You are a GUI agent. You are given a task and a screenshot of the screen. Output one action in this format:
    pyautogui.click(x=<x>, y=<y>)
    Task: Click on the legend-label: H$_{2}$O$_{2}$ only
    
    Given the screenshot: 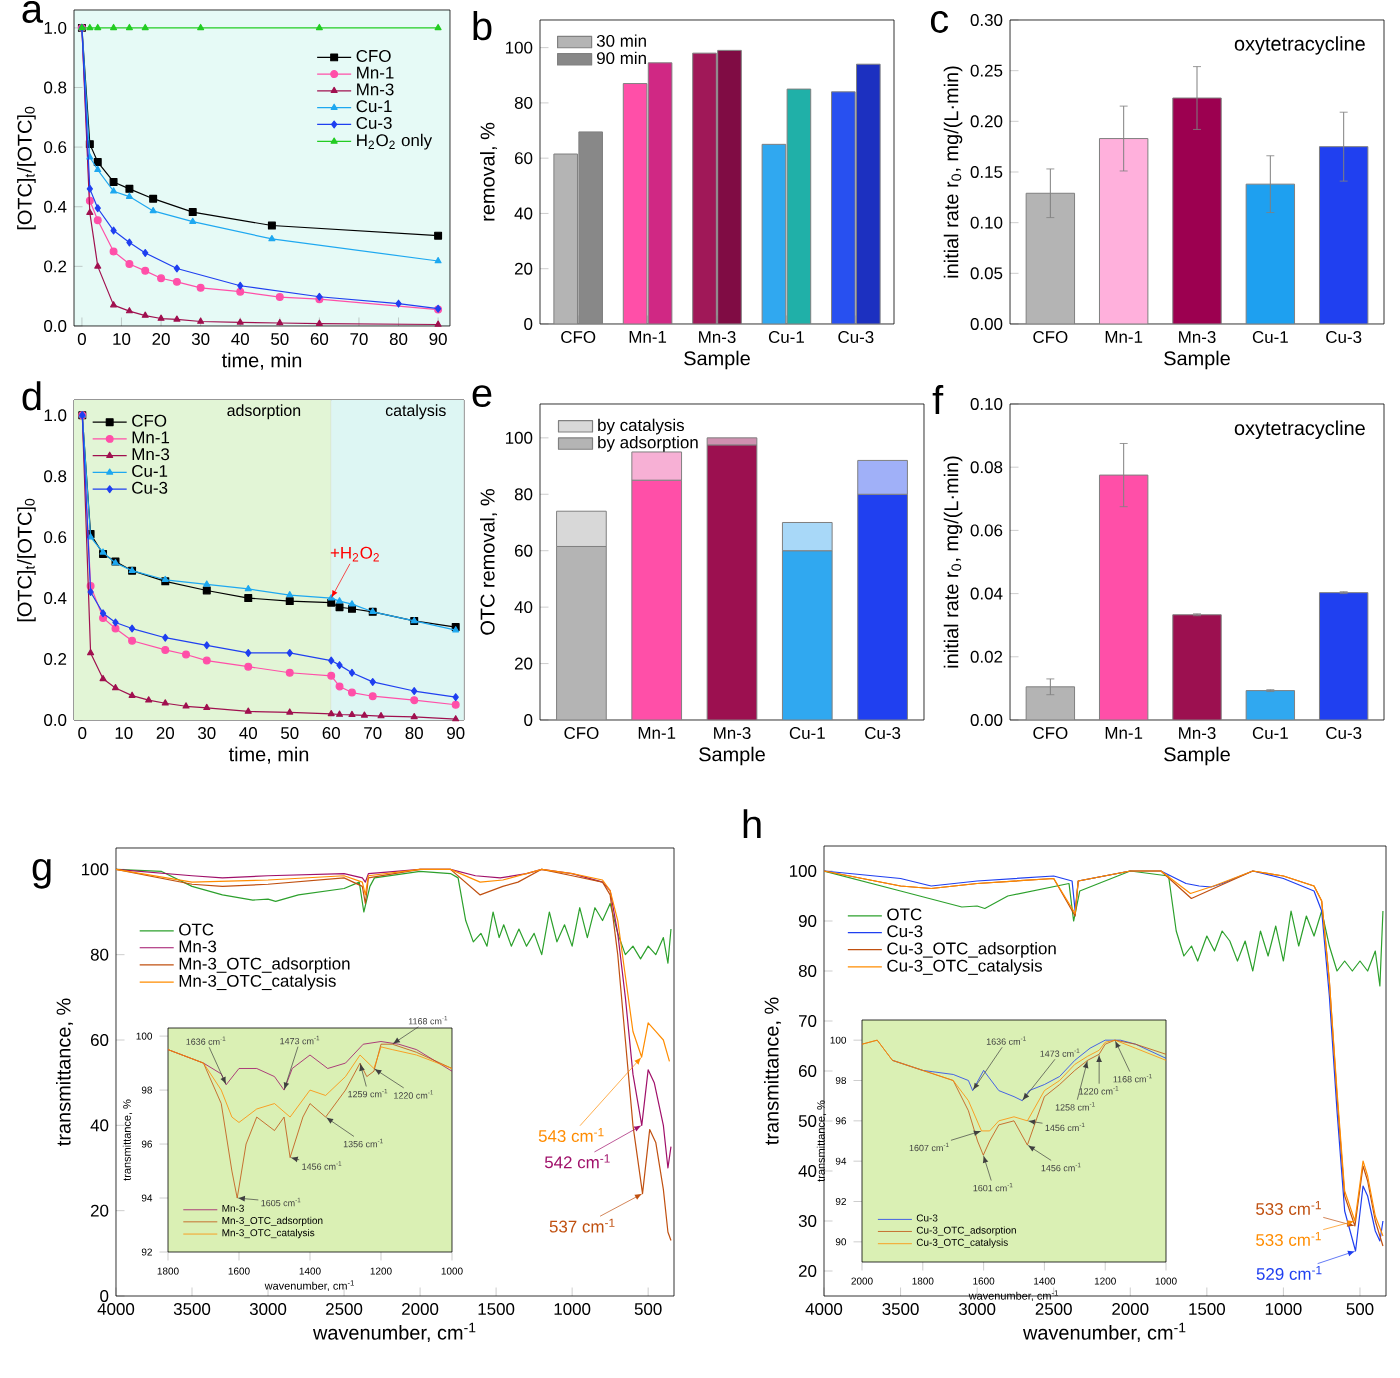 What is the action you would take?
    pyautogui.click(x=395, y=141)
    